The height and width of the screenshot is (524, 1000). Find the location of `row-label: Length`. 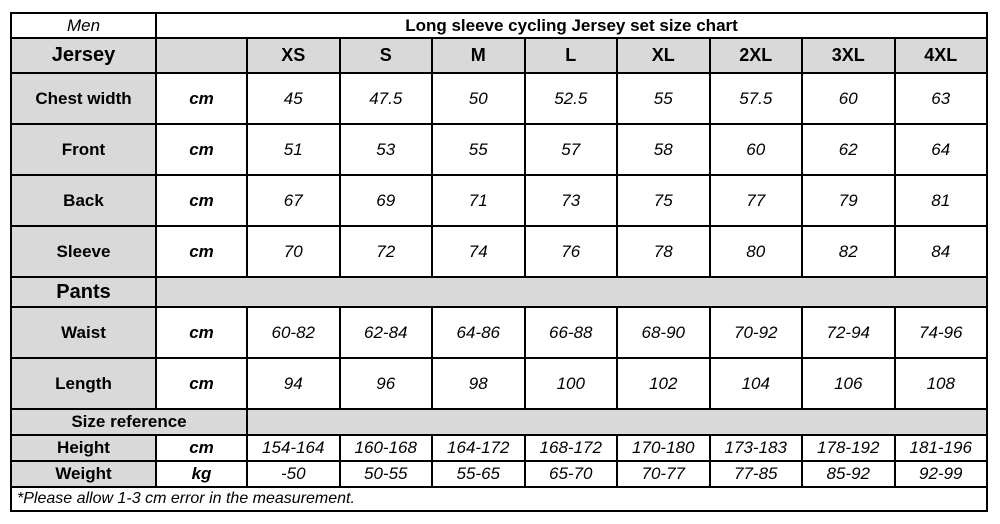

row-label: Length is located at coordinates (83, 383).